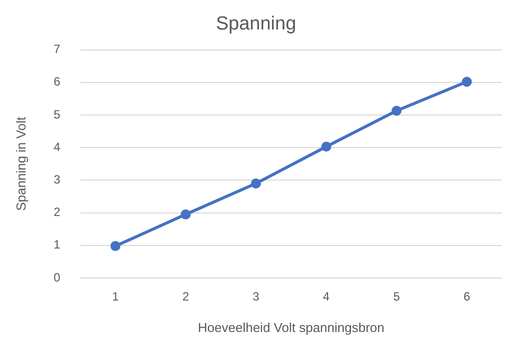 The image size is (517, 350). Describe the element at coordinates (57, 114) in the screenshot. I see `y-tick-label: 5` at that location.